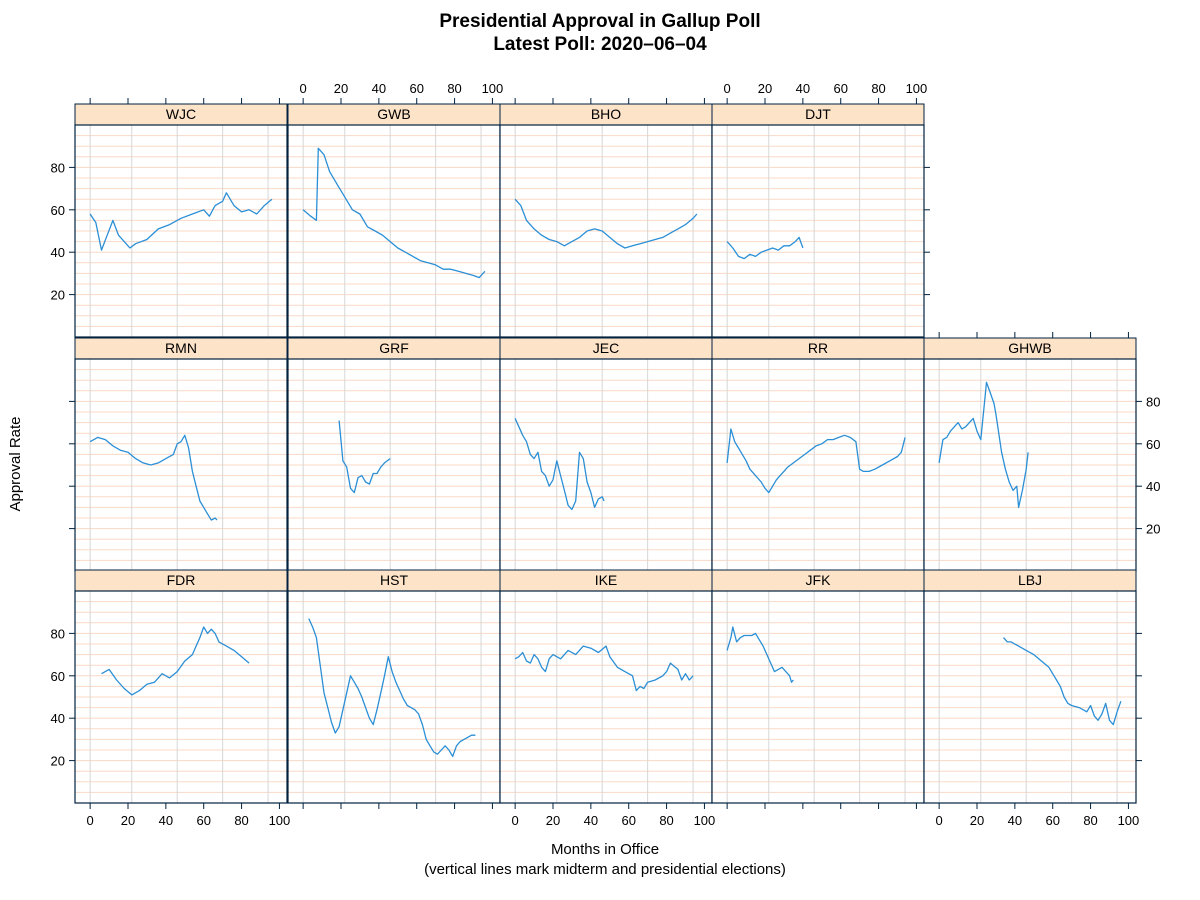 This screenshot has height=900, width=1200. Describe the element at coordinates (600, 44) in the screenshot. I see `chart-subtitle: Latest Poll: 2020–06–04` at that location.